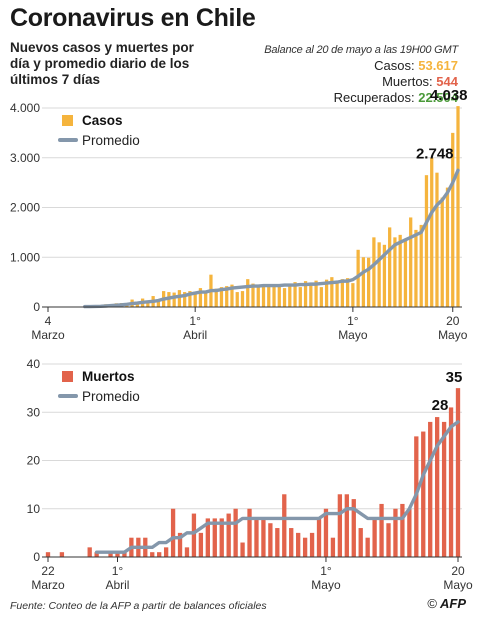  What do you see at coordinates (195, 335) in the screenshot?
I see `casos-x-tick-label: Abril` at bounding box center [195, 335].